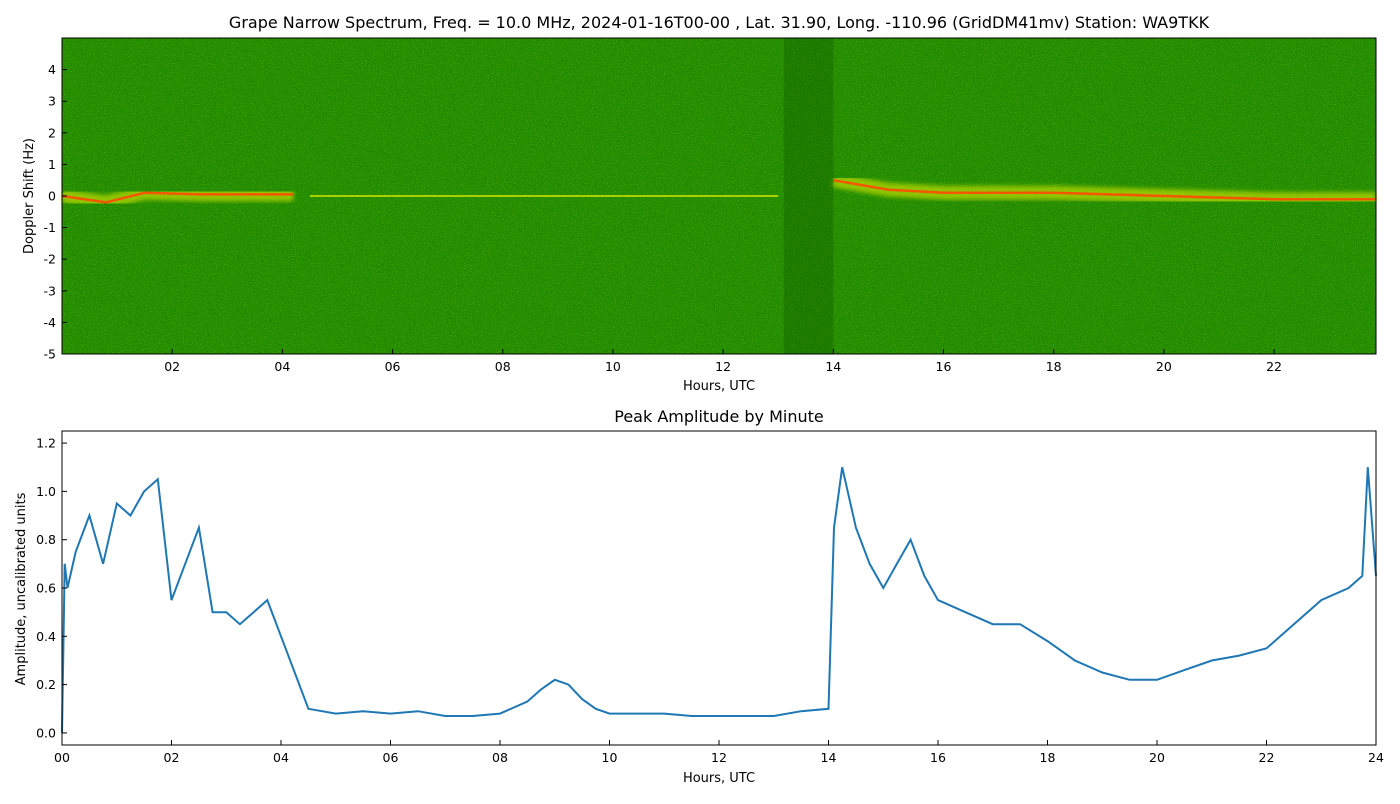 The height and width of the screenshot is (804, 1400). Describe the element at coordinates (52, 164) in the screenshot. I see `spectrogram-y-tick-label: 1` at that location.